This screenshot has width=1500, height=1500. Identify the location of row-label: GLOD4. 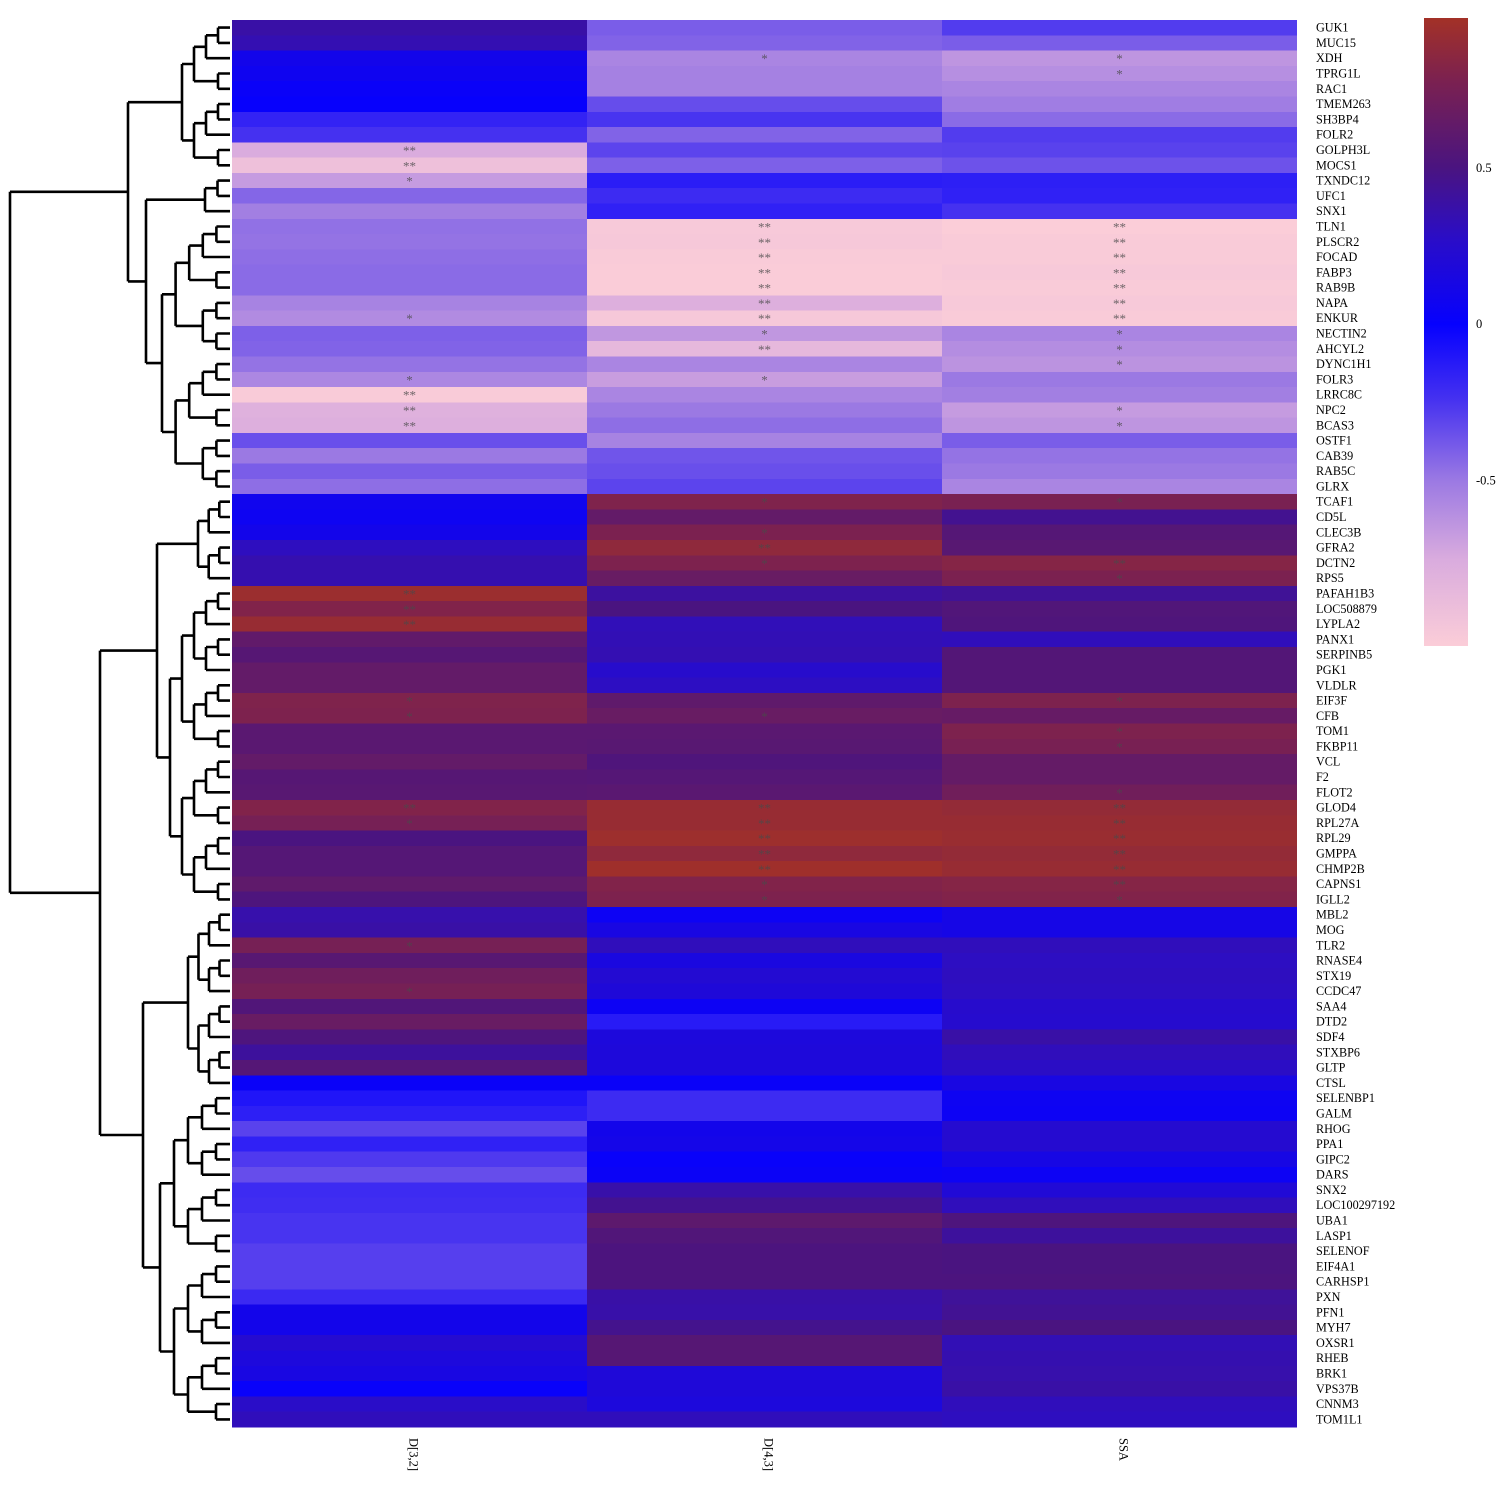
(1336, 808).